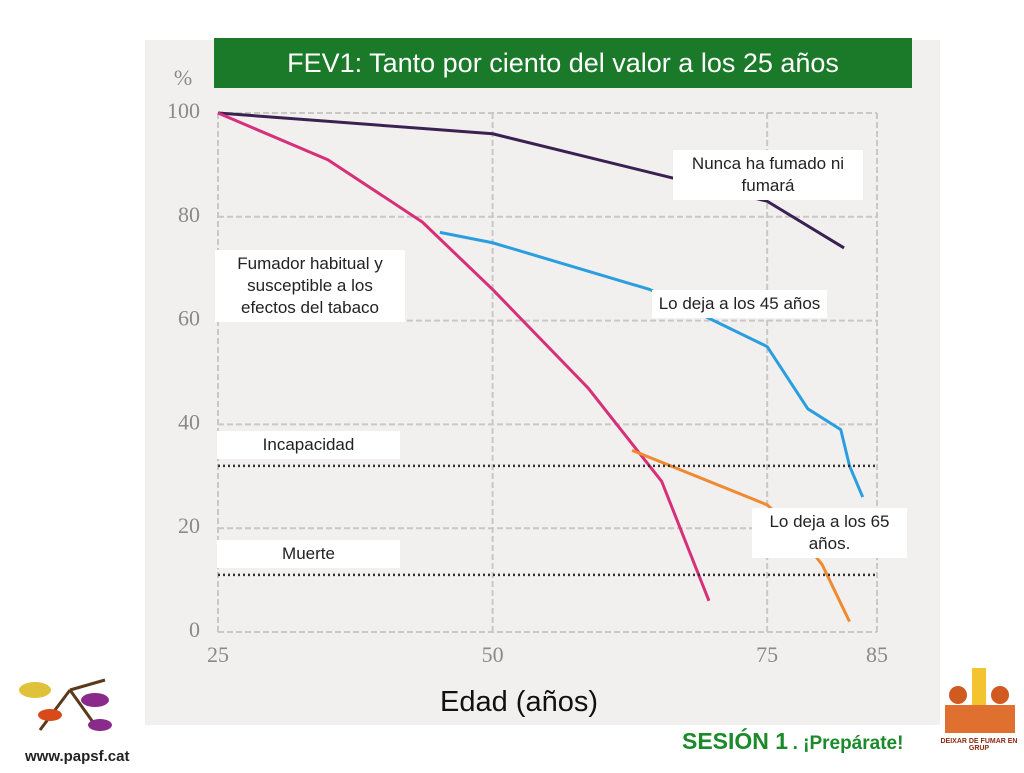 This screenshot has height=773, width=1024. I want to click on group-logo, so click(980, 700).